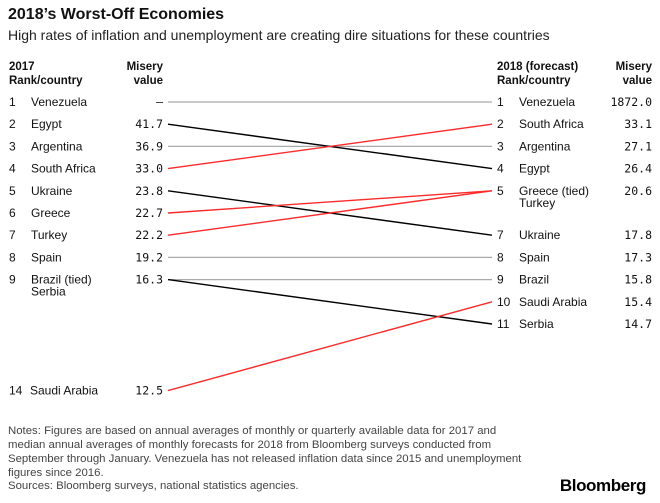 Image resolution: width=660 pixels, height=503 pixels. I want to click on right-country-argentina: Argentina, so click(545, 146).